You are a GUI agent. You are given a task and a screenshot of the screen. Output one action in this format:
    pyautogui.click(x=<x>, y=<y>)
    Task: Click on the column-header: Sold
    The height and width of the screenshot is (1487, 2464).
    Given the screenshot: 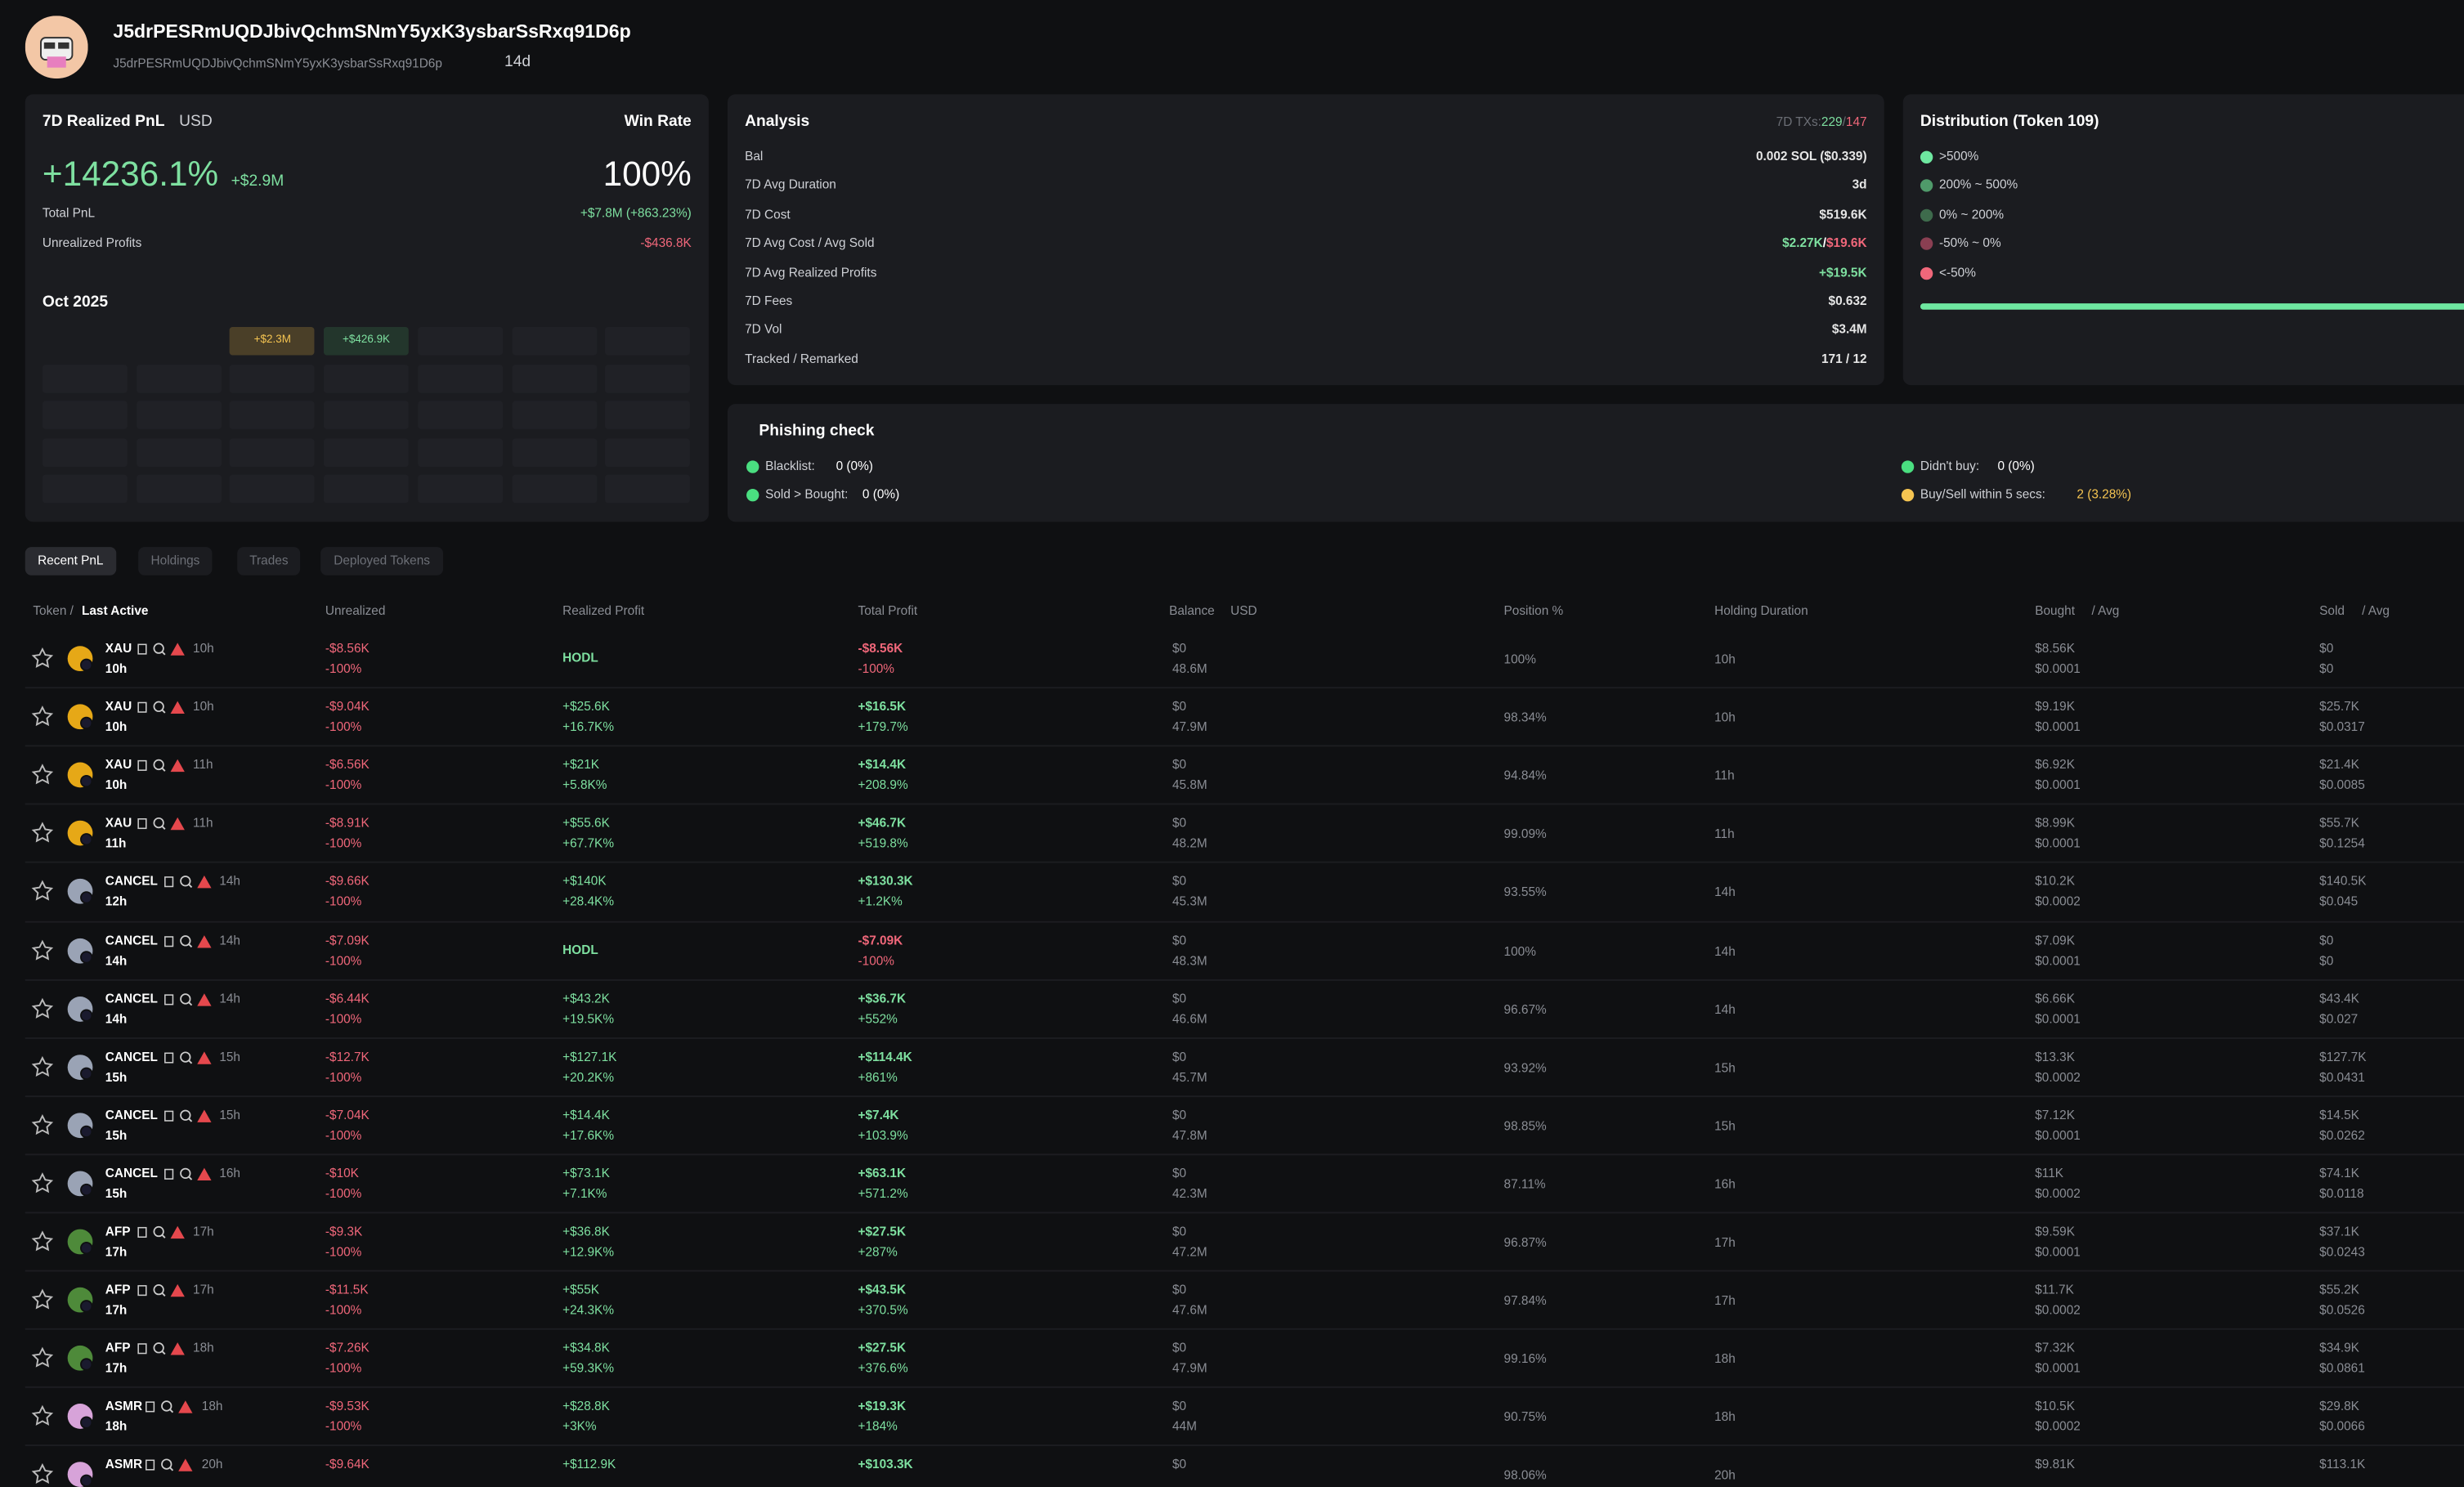 What is the action you would take?
    pyautogui.click(x=2332, y=610)
    